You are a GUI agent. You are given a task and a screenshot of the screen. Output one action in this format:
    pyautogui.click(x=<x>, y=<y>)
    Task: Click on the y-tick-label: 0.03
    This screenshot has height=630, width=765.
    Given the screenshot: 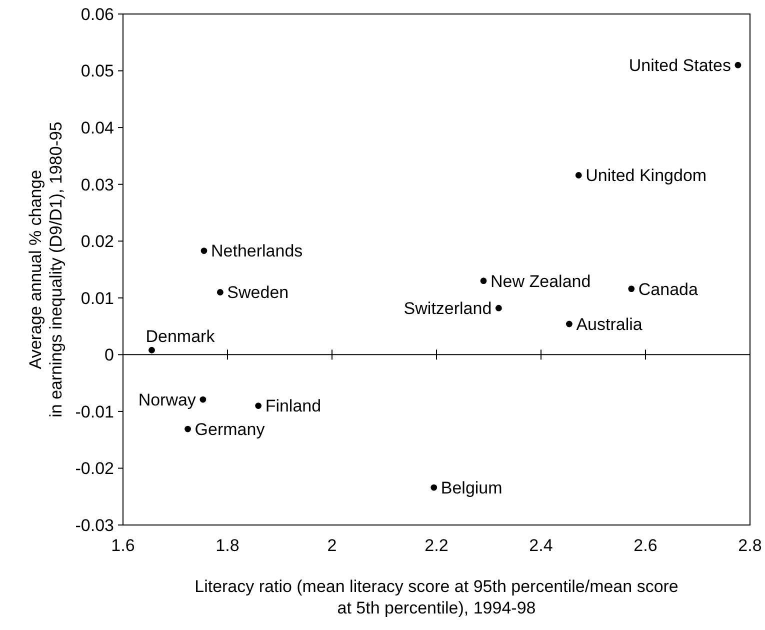 What is the action you would take?
    pyautogui.click(x=97, y=184)
    